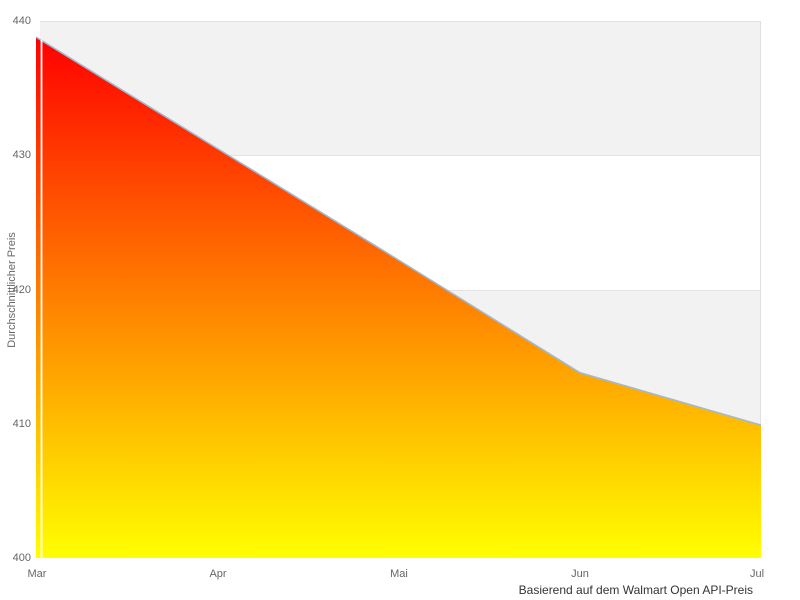 This screenshot has height=600, width=800. What do you see at coordinates (399, 574) in the screenshot?
I see `x-tick-label: Mai` at bounding box center [399, 574].